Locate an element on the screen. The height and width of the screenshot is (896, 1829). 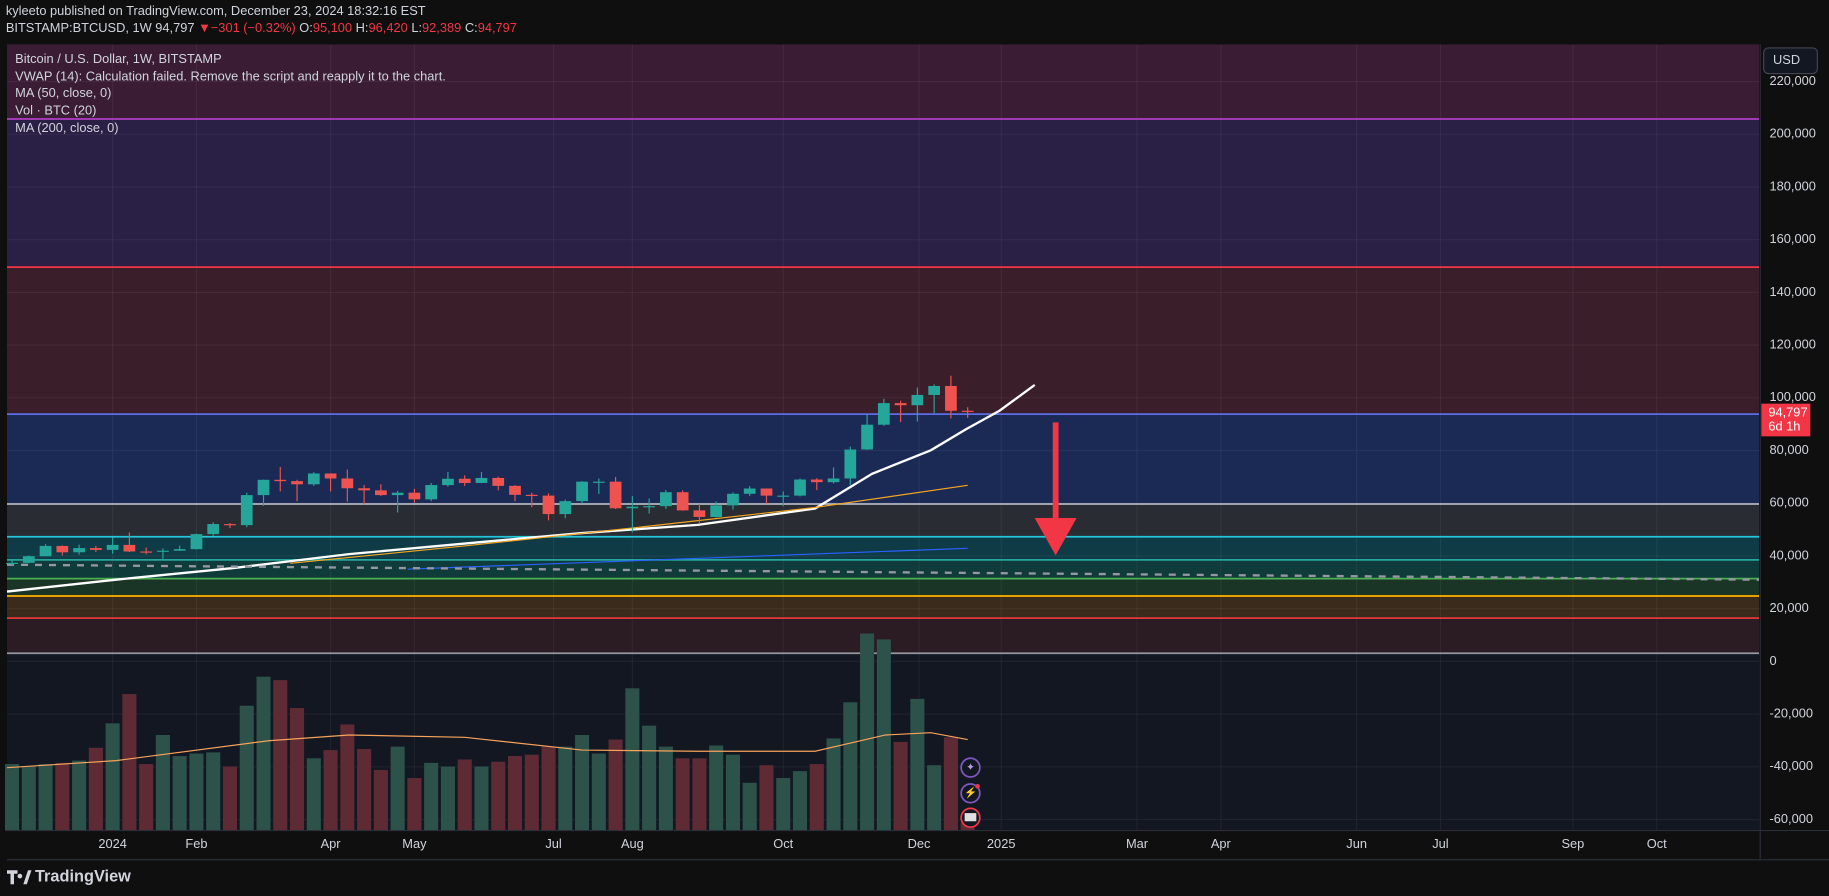
y-tick-label: 40,000 is located at coordinates (1789, 554).